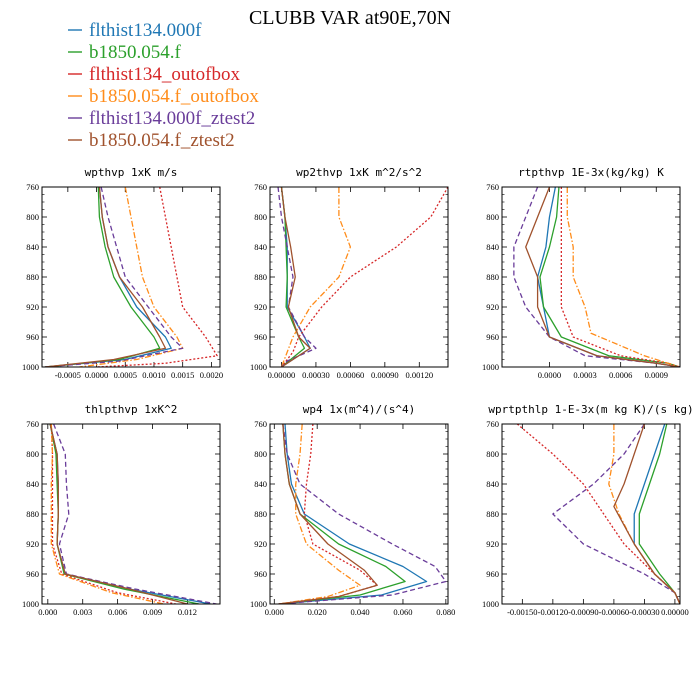 The height and width of the screenshot is (700, 700). Describe the element at coordinates (174, 96) in the screenshot. I see `legend-label: b1850.054.f_outofbox` at that location.